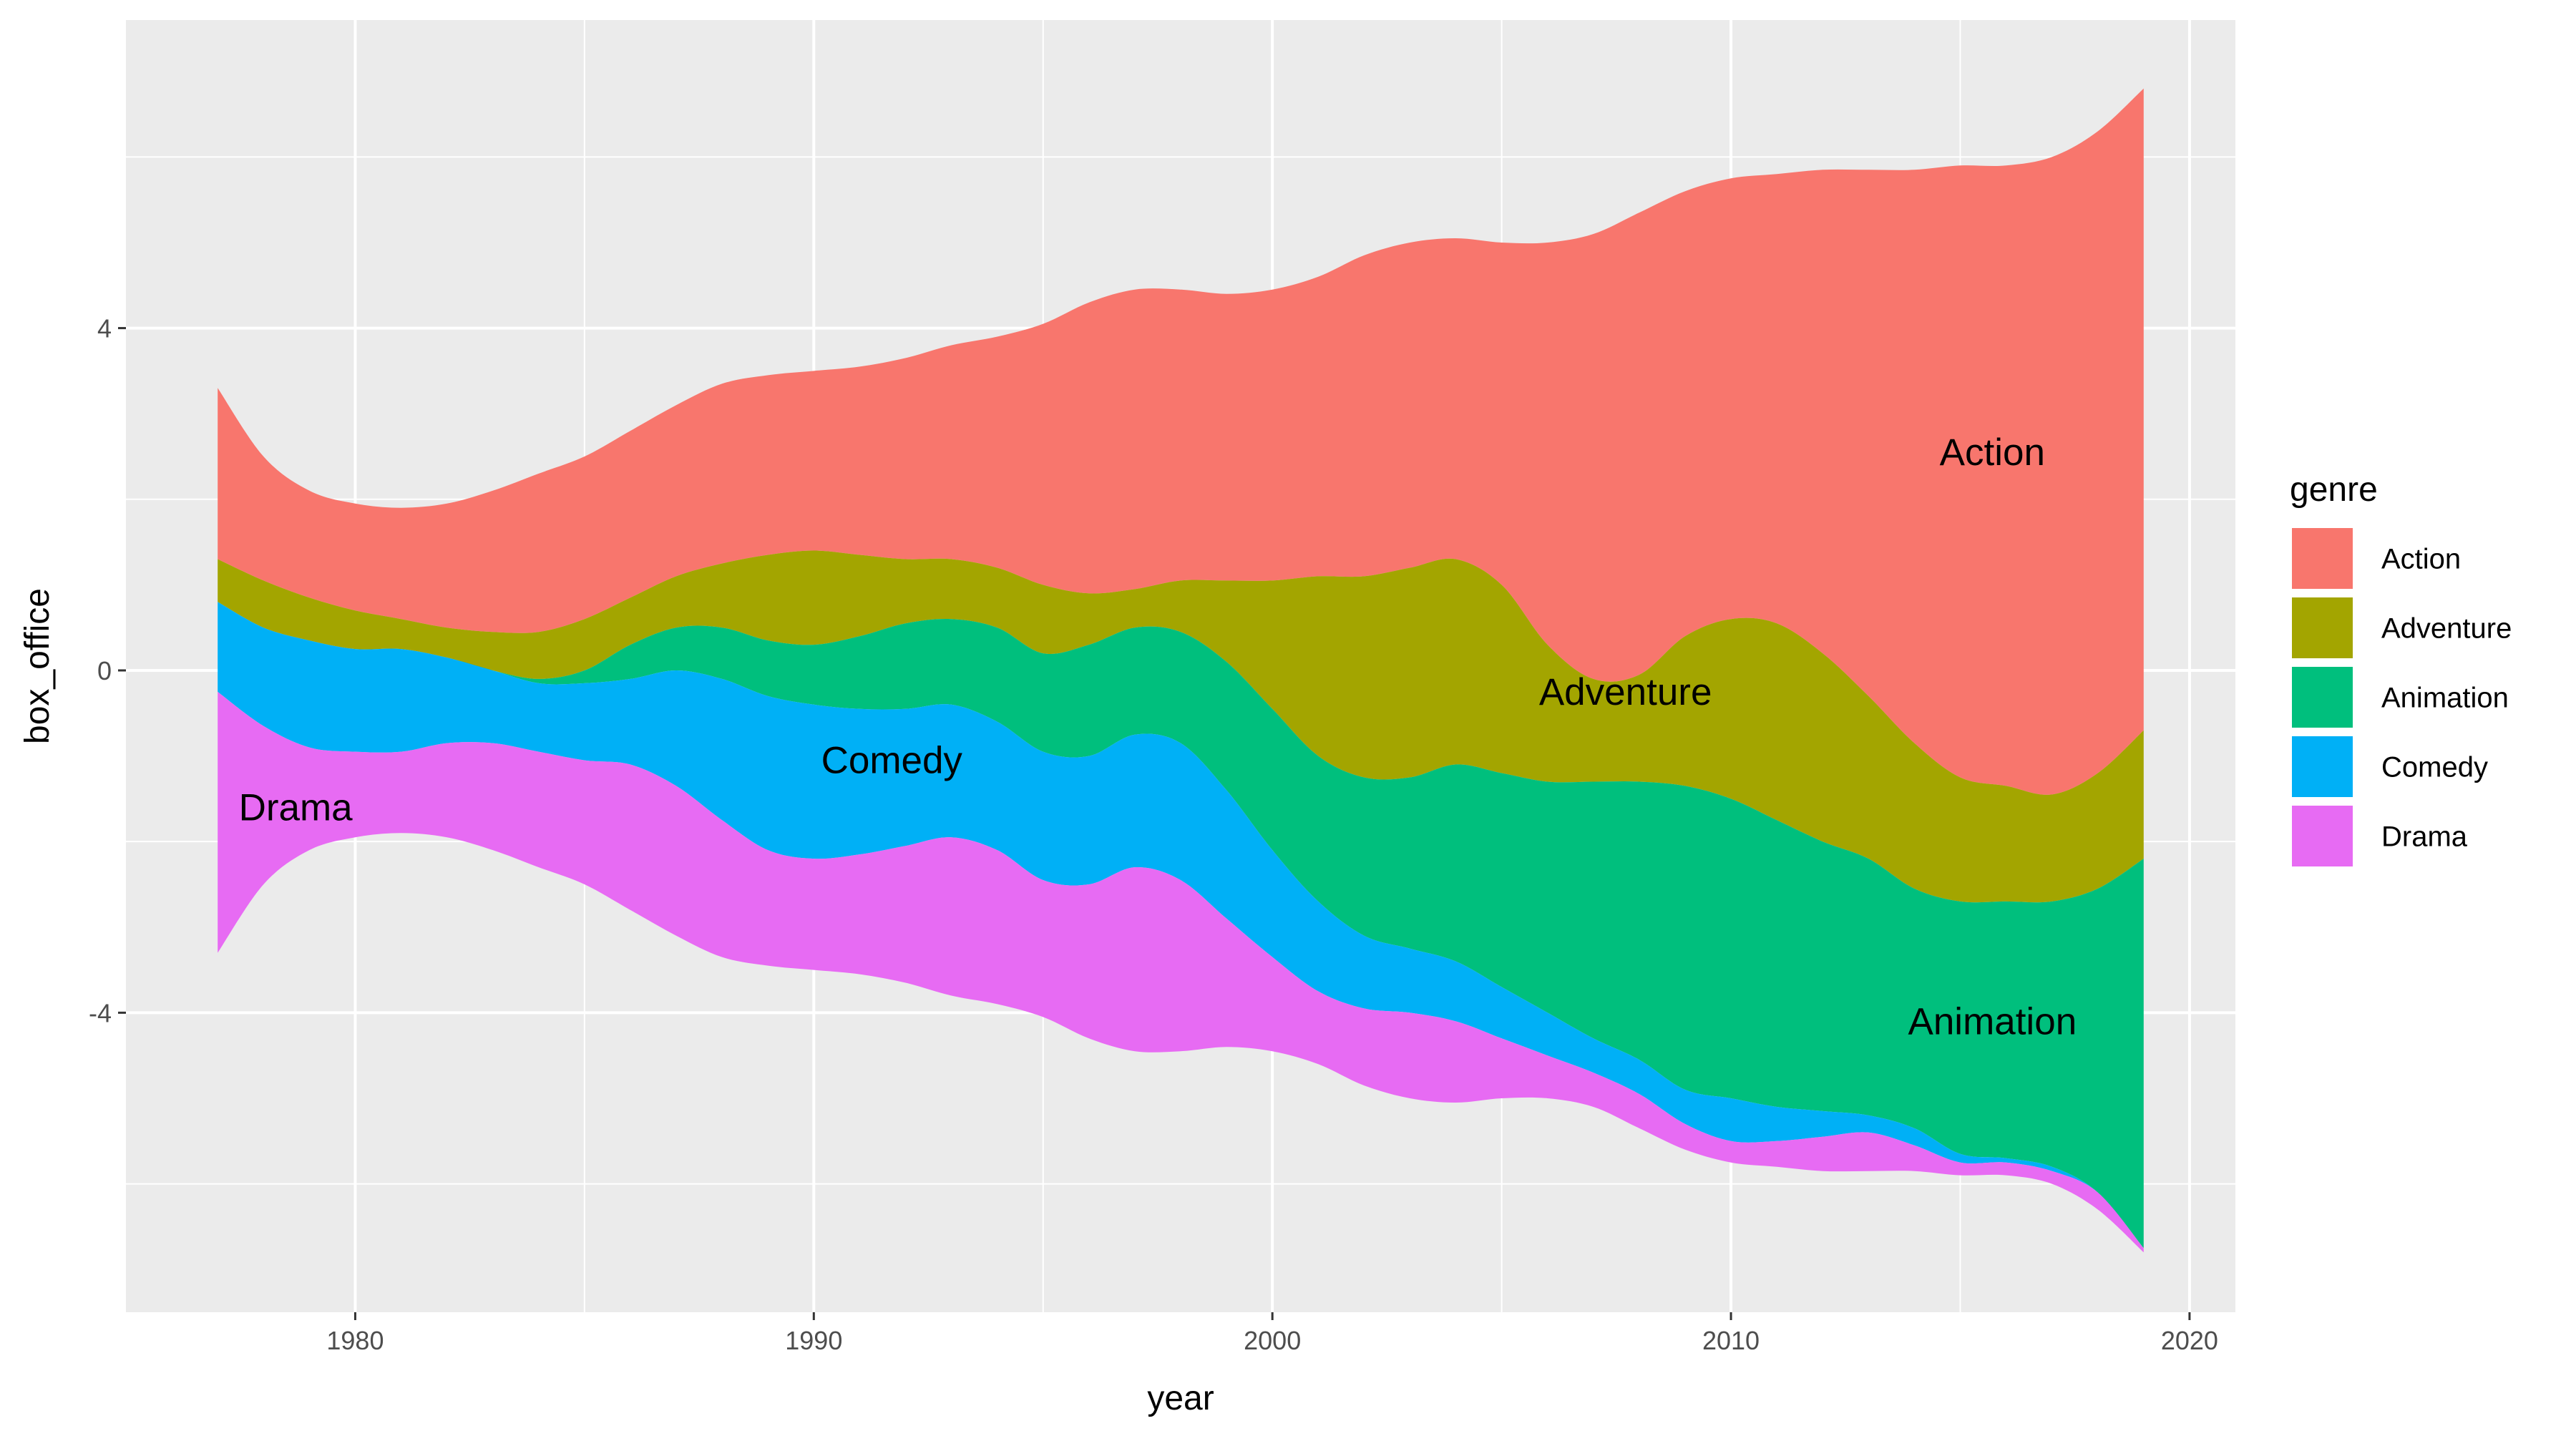 This screenshot has height=1431, width=2576. I want to click on legend-key-drama, so click(2322, 836).